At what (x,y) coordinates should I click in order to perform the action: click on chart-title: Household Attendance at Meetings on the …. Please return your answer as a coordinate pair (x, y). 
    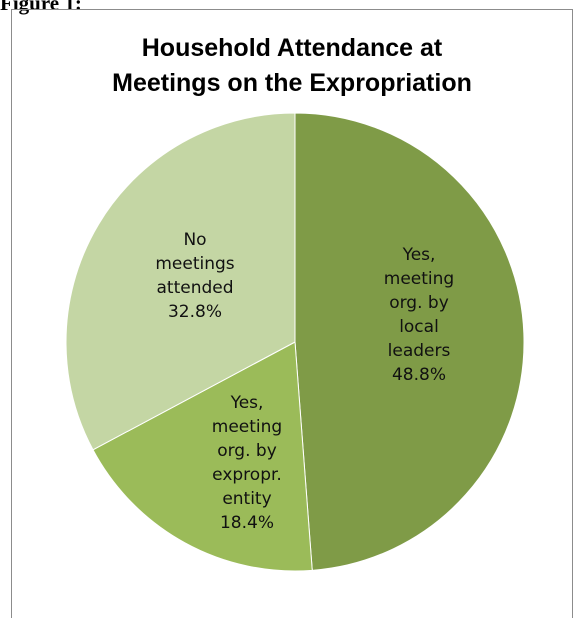
    Looking at the image, I should click on (292, 66).